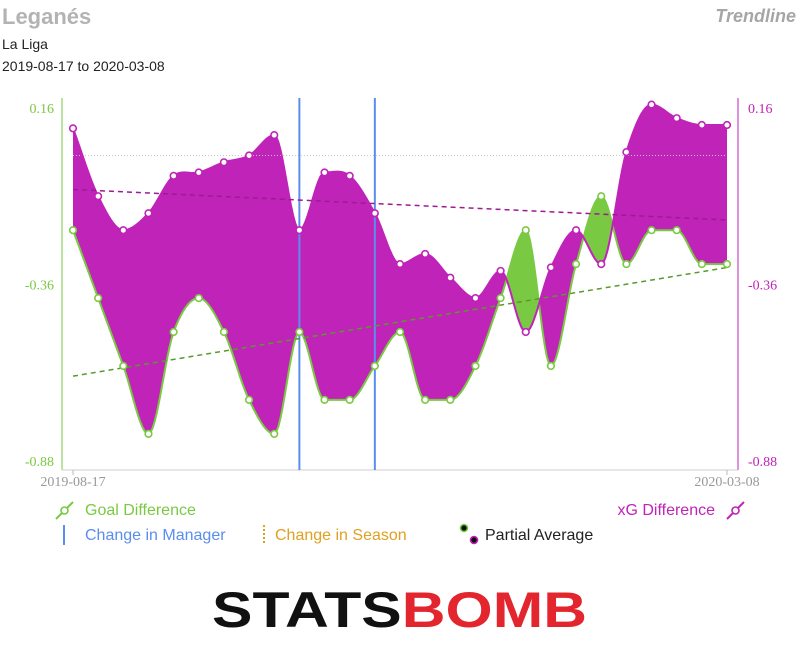  I want to click on legend-partial-icon-xg, so click(474, 540).